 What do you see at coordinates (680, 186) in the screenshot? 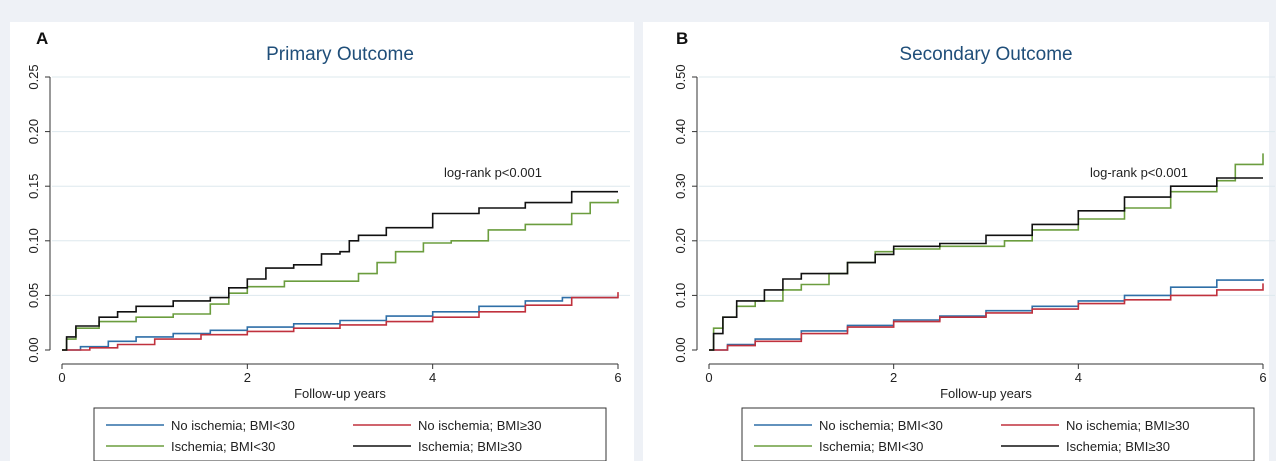
I see `y-tick-label: 0.30` at bounding box center [680, 186].